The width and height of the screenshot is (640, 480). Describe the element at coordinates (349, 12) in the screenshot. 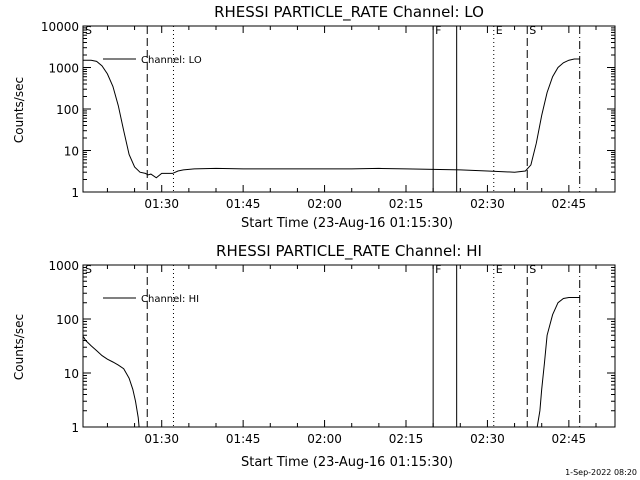

I see `chart-title: RHESSI PARTICLE_RATE Channel: LO` at that location.